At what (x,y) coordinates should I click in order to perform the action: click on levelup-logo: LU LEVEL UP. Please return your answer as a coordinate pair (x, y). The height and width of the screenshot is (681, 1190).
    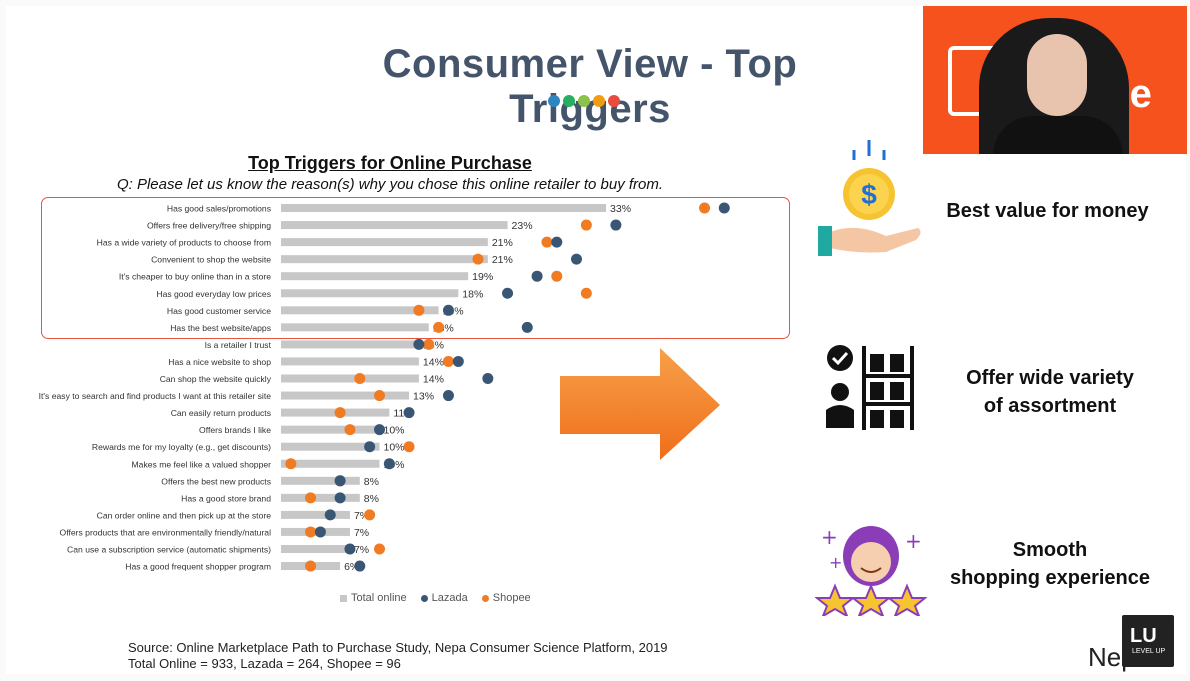
    Looking at the image, I should click on (1148, 641).